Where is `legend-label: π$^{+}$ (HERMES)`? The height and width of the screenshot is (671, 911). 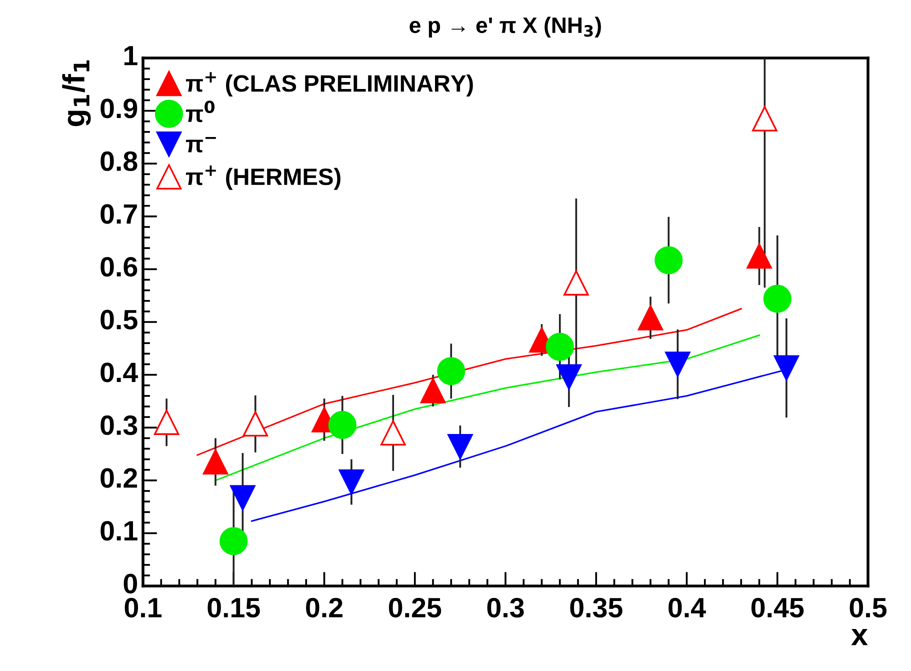
legend-label: π$^{+}$ (HERMES) is located at coordinates (263, 178).